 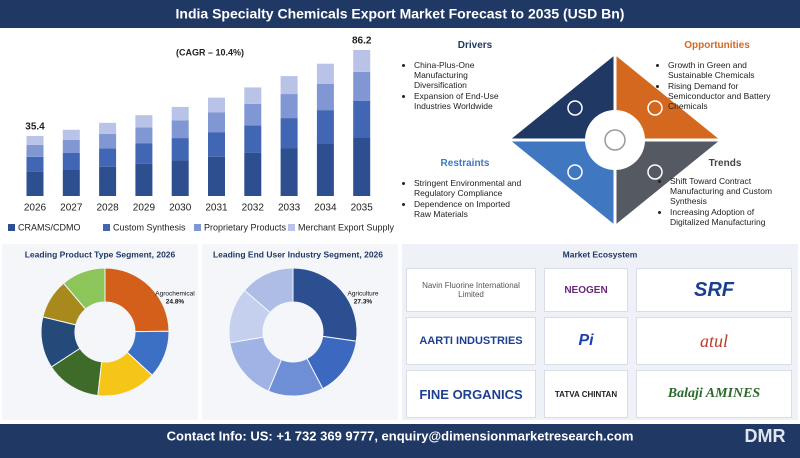 What do you see at coordinates (35, 208) in the screenshot?
I see `x-tick-label: 2026` at bounding box center [35, 208].